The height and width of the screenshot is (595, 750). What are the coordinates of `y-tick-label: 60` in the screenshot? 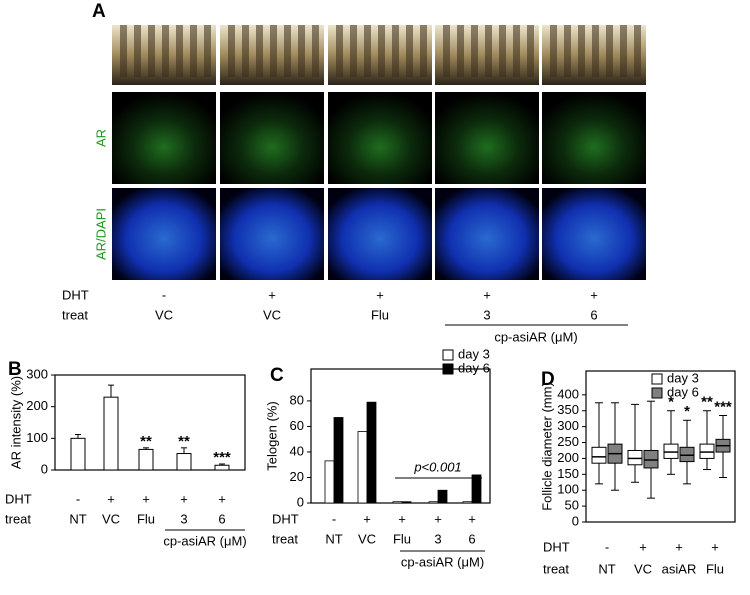 It's located at (297, 425).